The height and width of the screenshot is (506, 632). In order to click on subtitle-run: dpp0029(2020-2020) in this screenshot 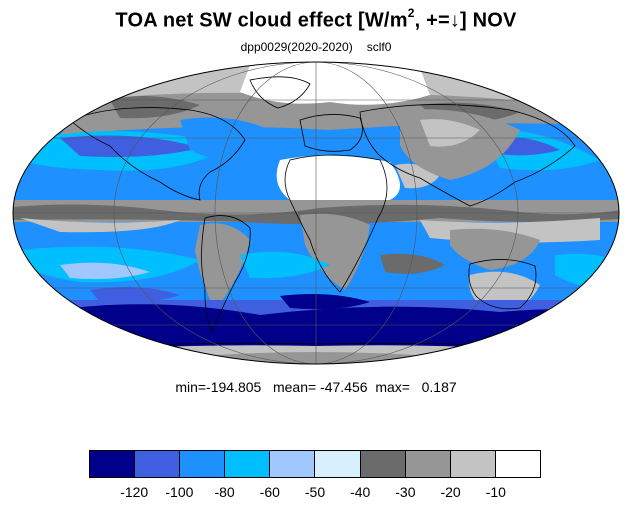, I will do `click(296, 47)`.